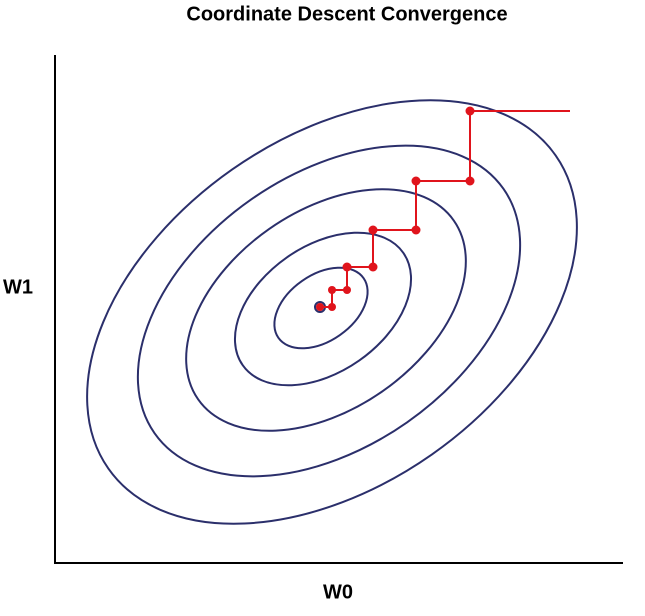 Image resolution: width=645 pixels, height=616 pixels. Describe the element at coordinates (338, 592) in the screenshot. I see `x-axis-label: W0` at that location.